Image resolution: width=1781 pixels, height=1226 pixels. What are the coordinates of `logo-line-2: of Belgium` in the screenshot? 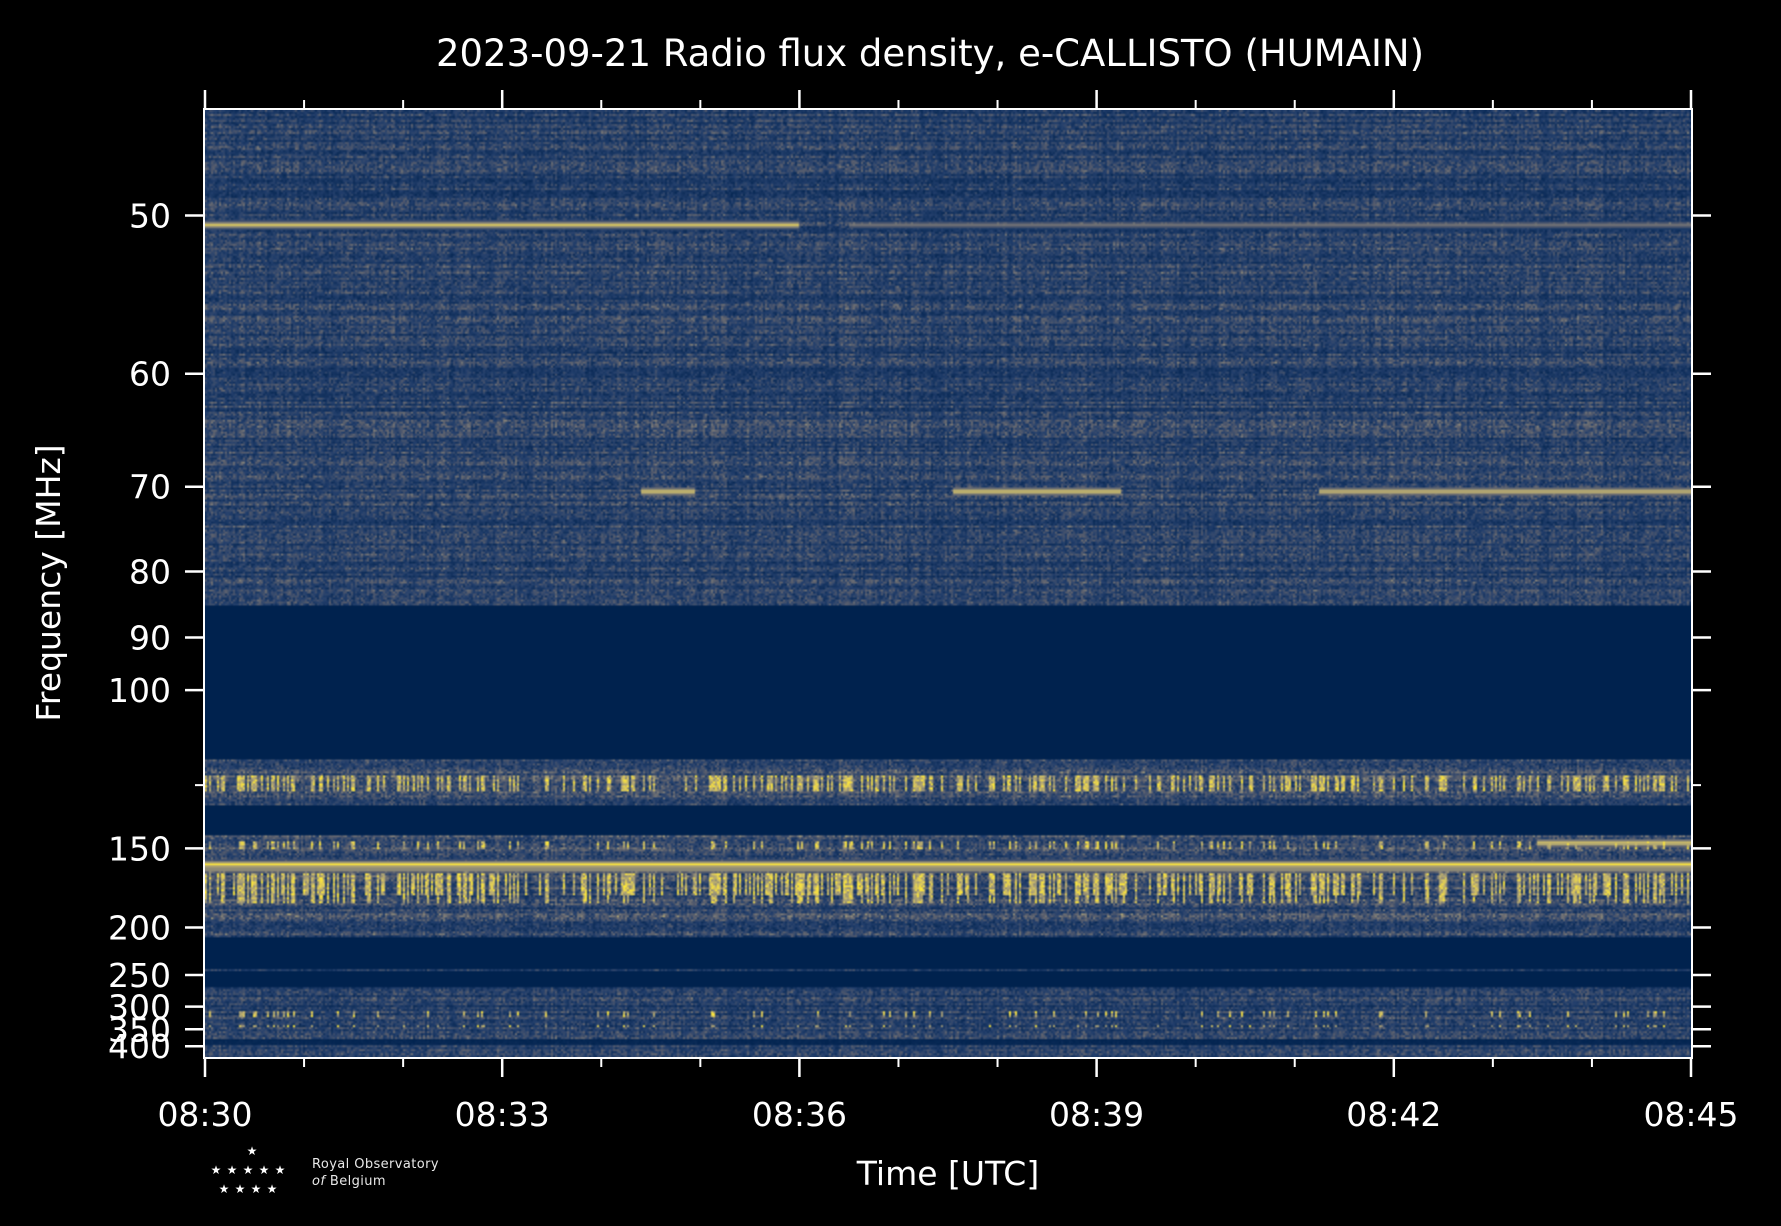 It's located at (375, 1181).